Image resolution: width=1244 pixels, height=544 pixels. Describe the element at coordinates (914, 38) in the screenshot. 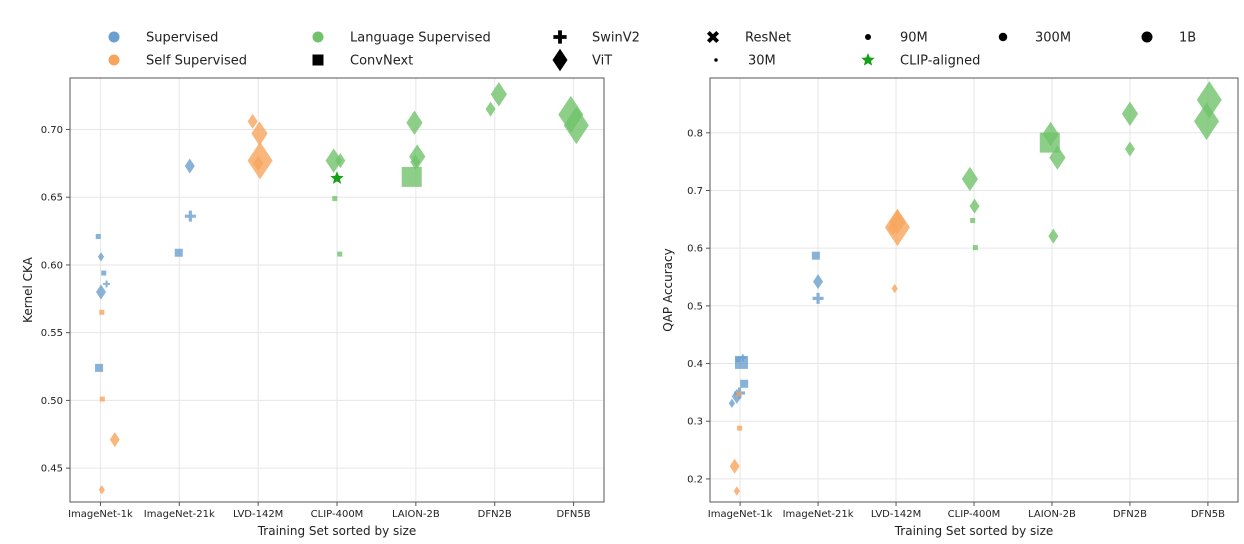

I see `legend-size-90m-label: 90M` at that location.